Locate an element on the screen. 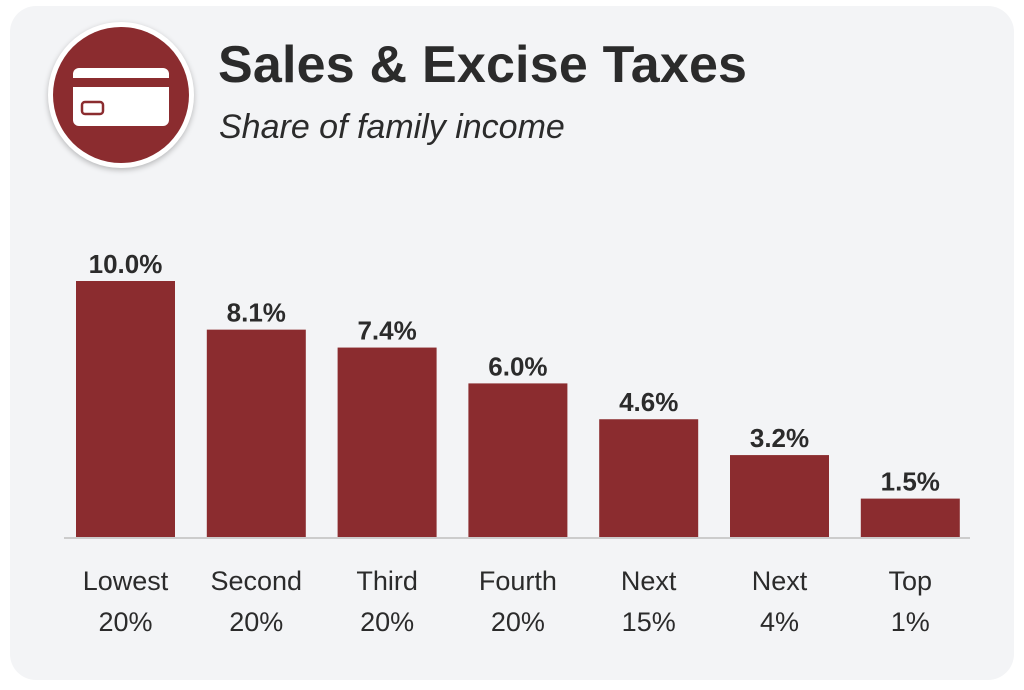  category-label: 1% is located at coordinates (910, 622).